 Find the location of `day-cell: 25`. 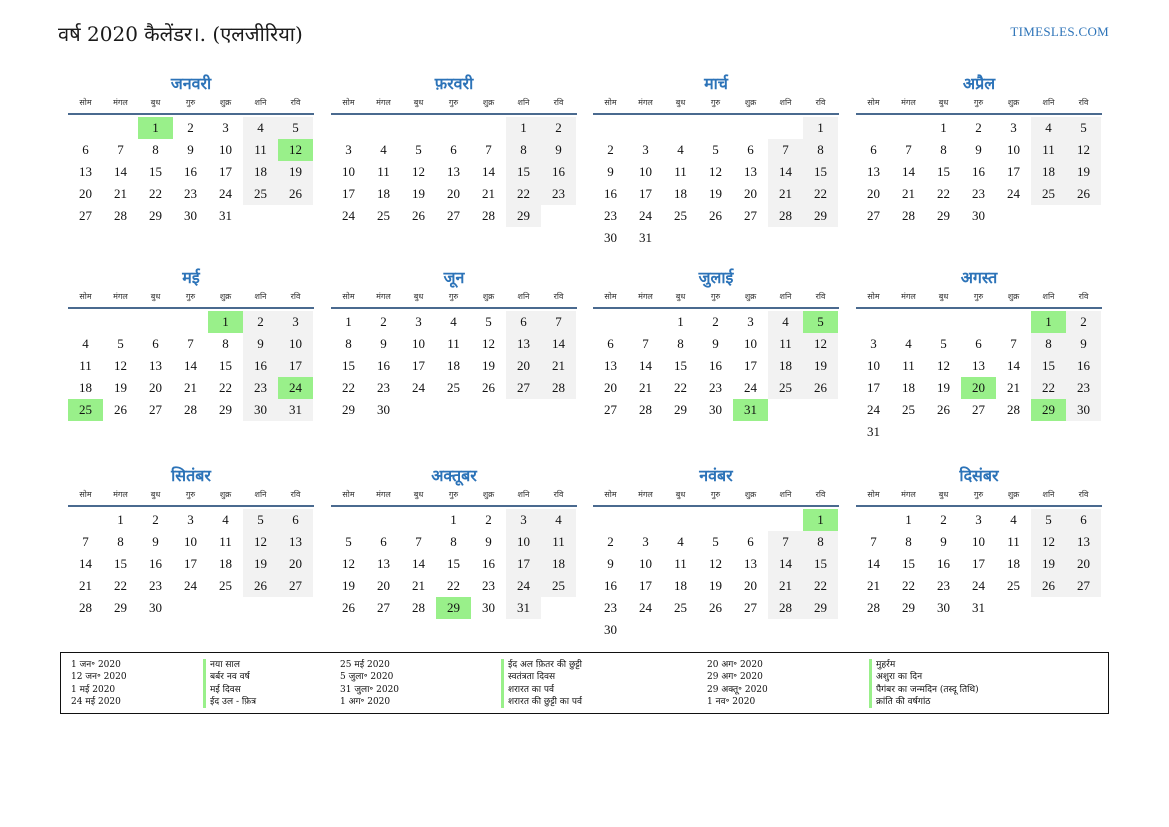

day-cell: 25 is located at coordinates (908, 409).